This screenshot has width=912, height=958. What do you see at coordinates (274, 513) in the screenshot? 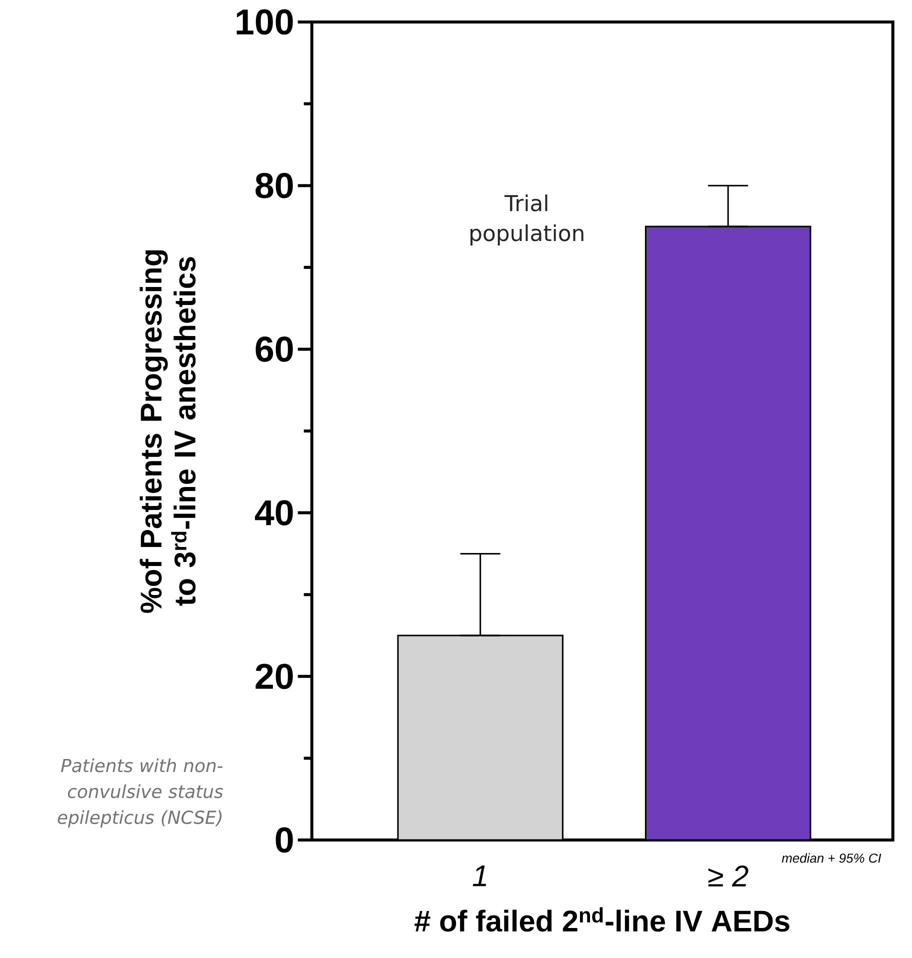
I see `y-tick-label: 40` at bounding box center [274, 513].